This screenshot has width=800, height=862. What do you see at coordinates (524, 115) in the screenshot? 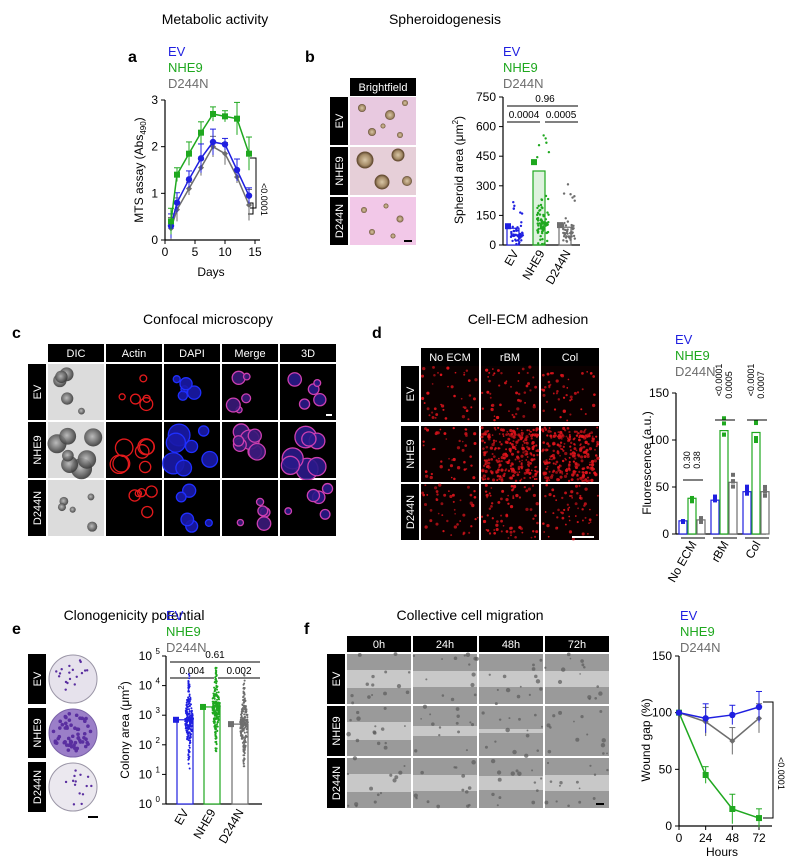
I see `chart-b-pvalue-2: 0.0004` at bounding box center [524, 115].